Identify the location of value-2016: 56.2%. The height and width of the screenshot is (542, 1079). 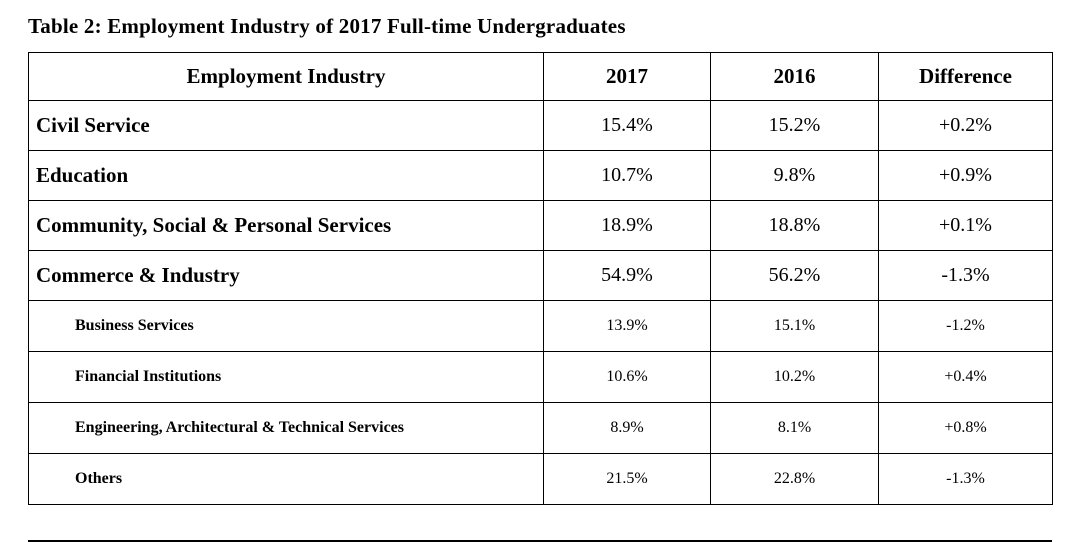
(794, 275).